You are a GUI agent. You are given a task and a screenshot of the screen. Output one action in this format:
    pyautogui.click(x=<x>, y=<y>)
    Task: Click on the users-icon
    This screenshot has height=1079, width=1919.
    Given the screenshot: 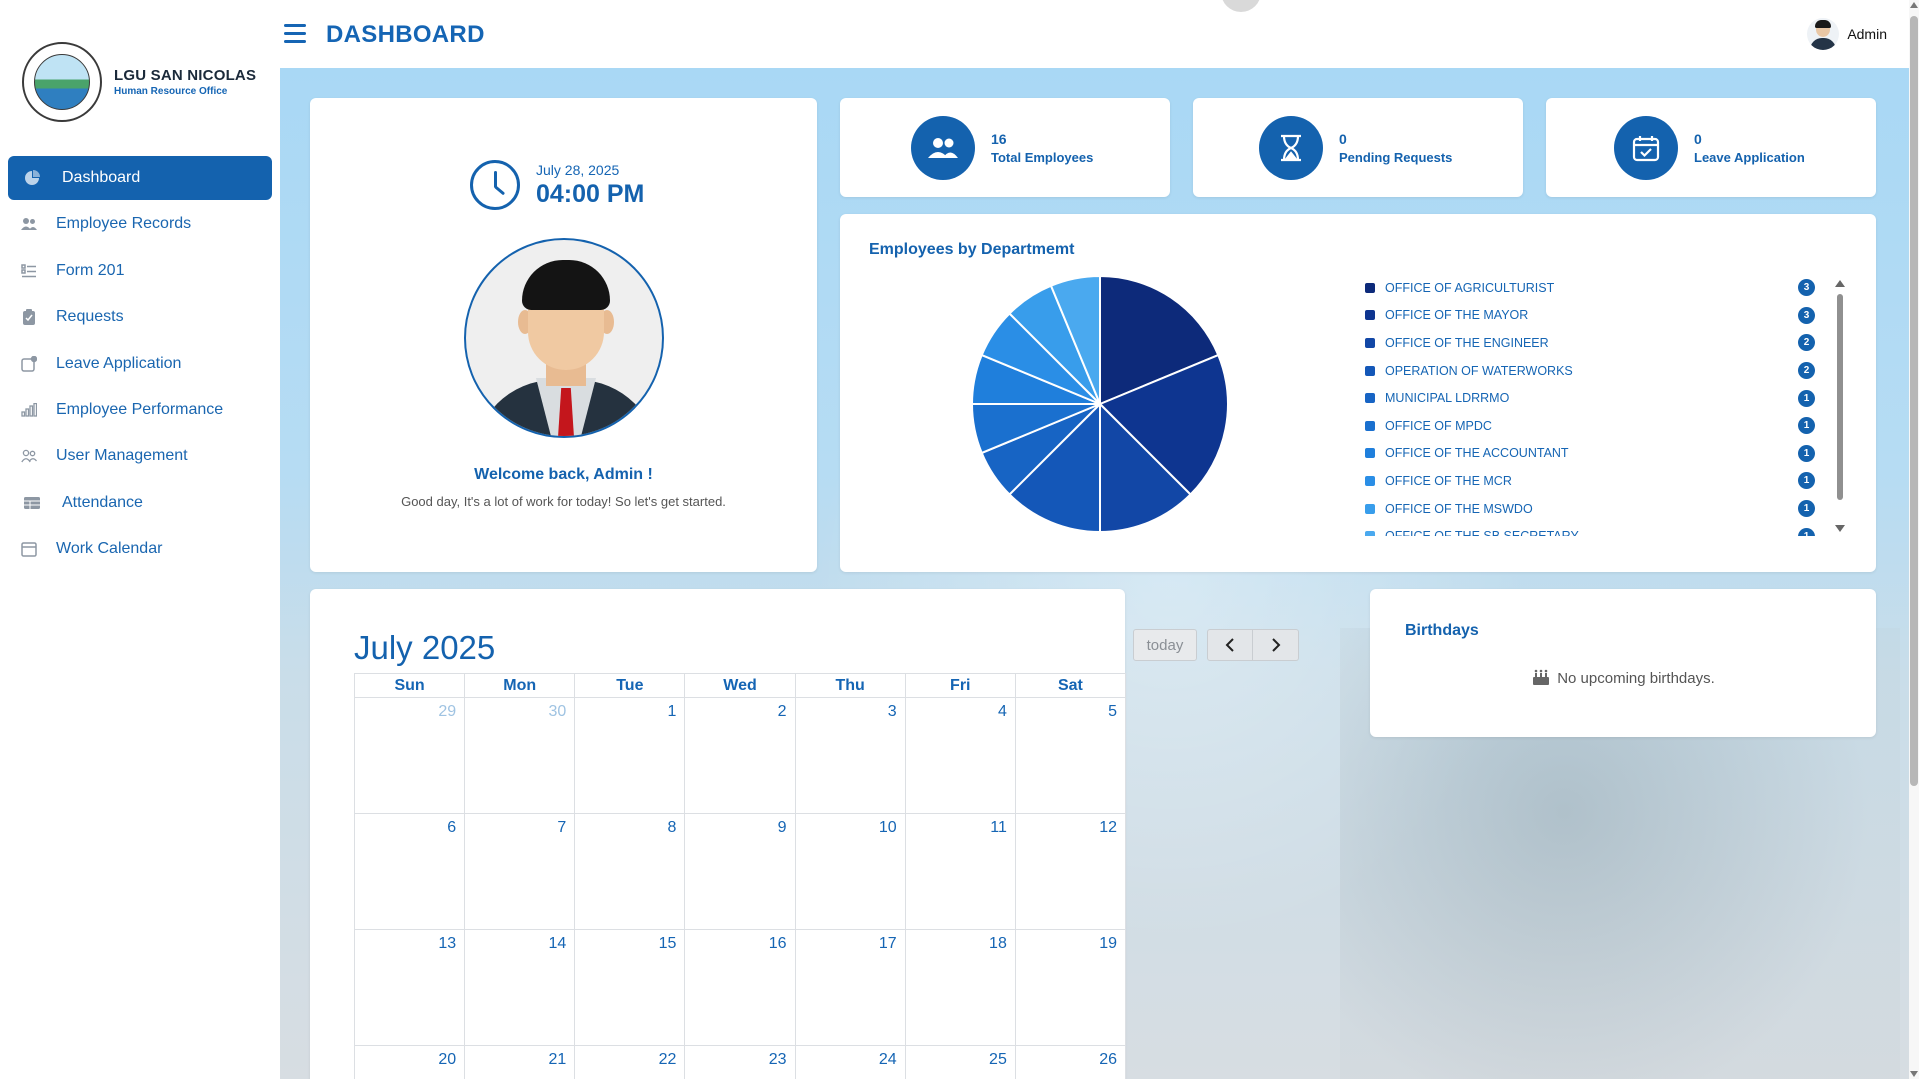 What is the action you would take?
    pyautogui.click(x=943, y=147)
    